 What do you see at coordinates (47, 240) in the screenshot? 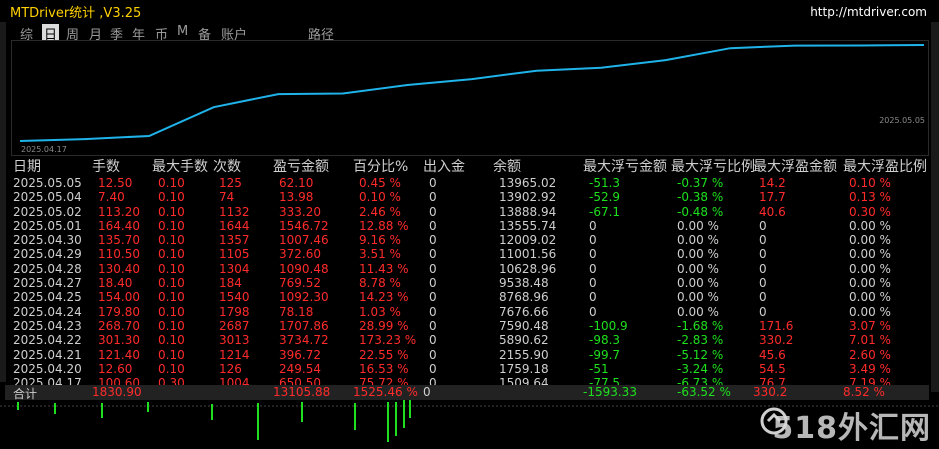
I see `cell-date: 2025.04.30` at bounding box center [47, 240].